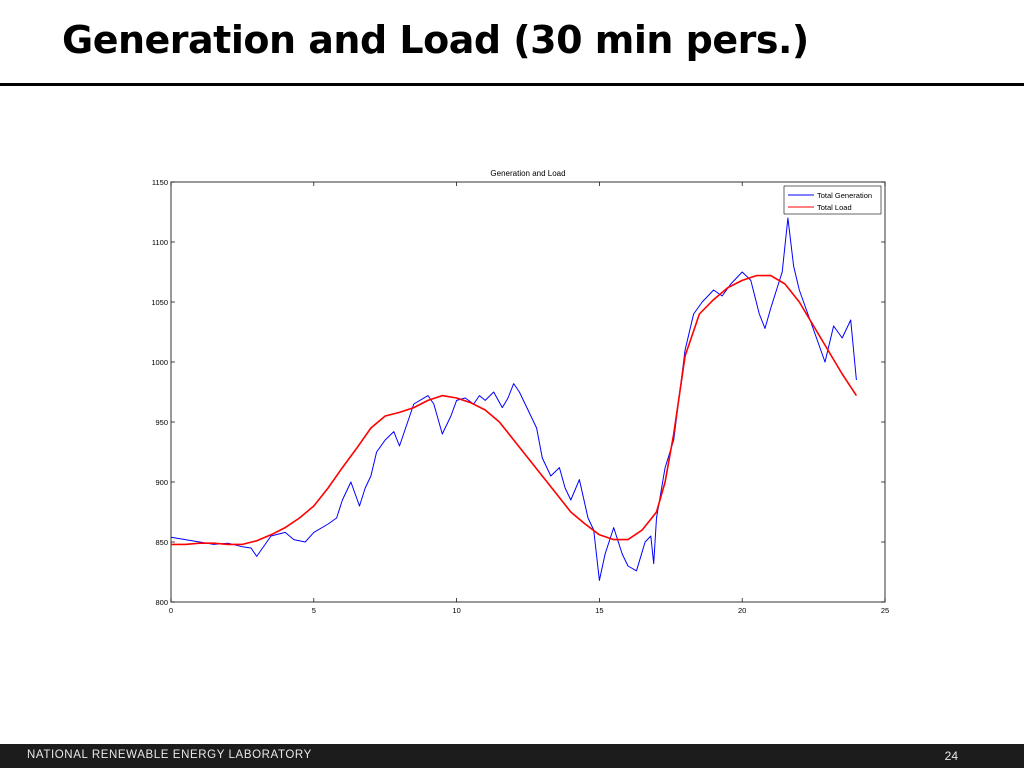 The image size is (1024, 768). I want to click on x-tick-label: 25, so click(885, 610).